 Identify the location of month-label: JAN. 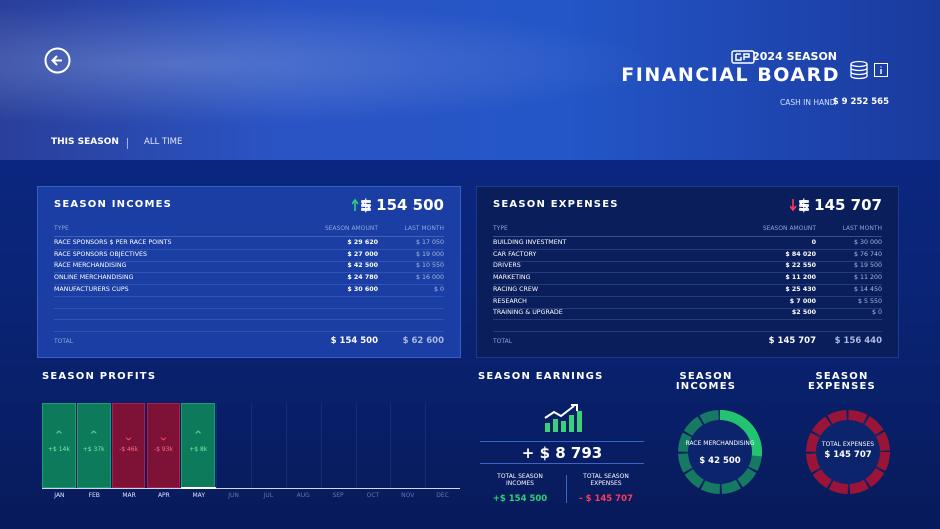
(59, 495).